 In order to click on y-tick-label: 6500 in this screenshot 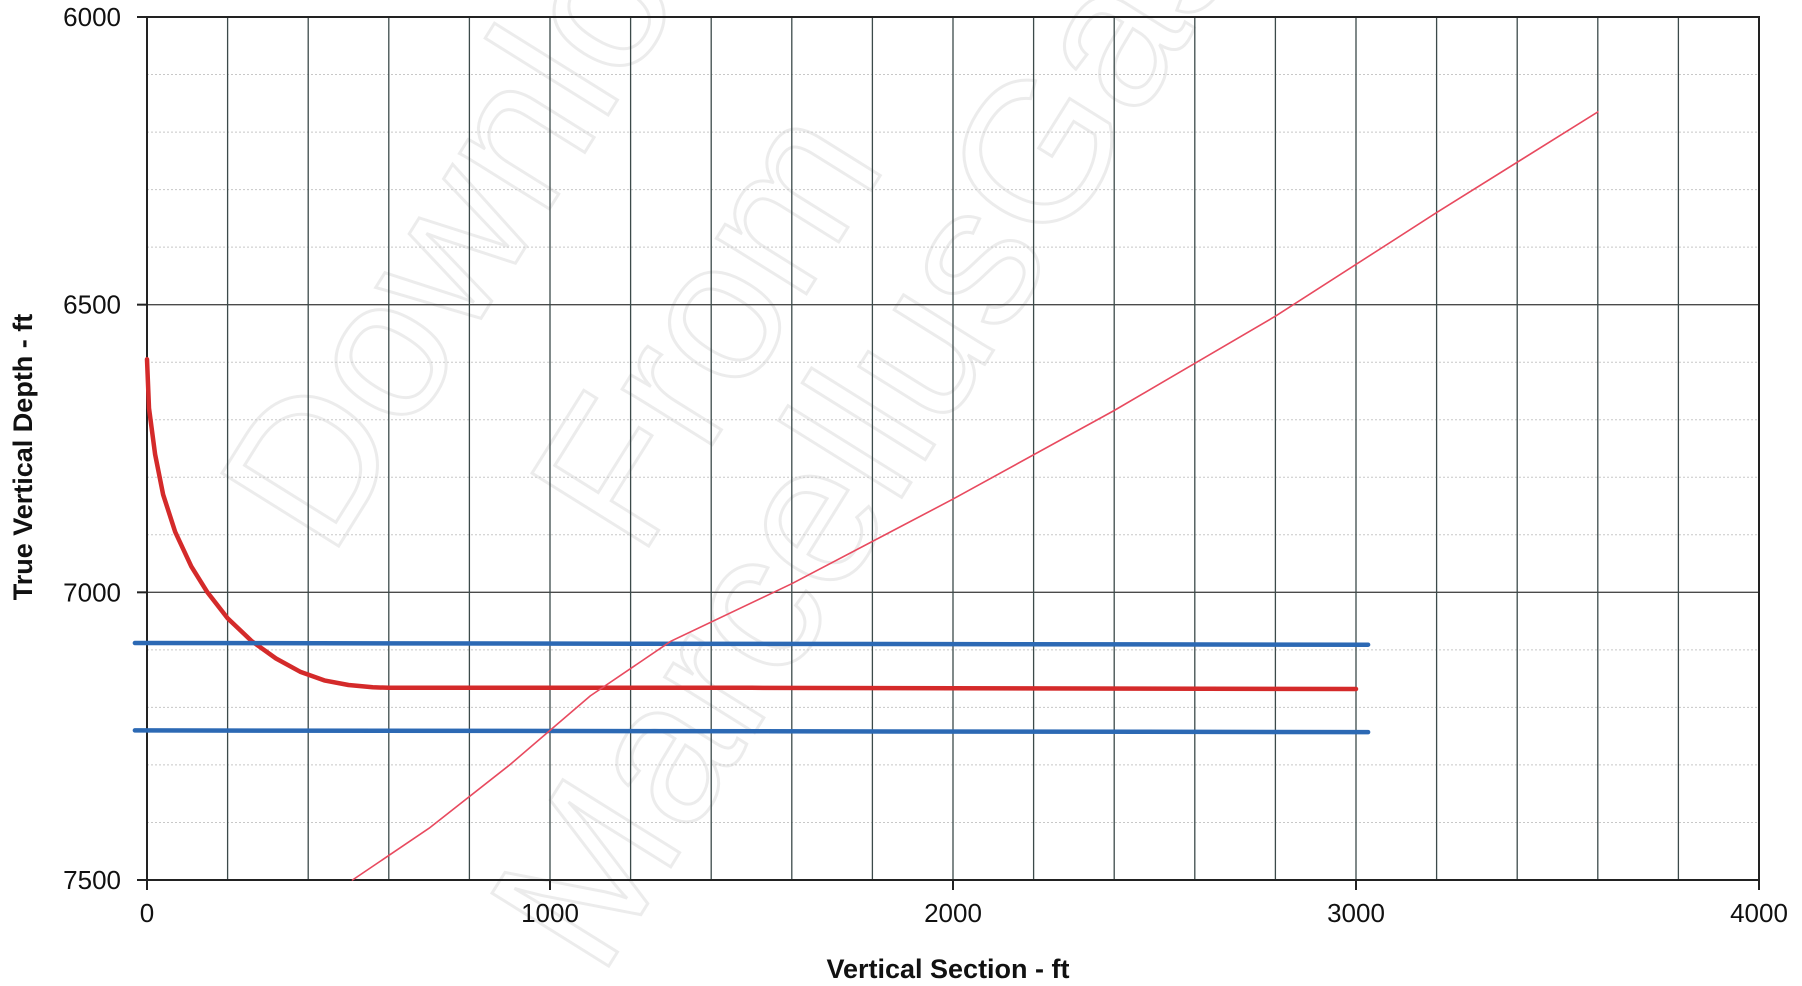, I will do `click(92, 305)`.